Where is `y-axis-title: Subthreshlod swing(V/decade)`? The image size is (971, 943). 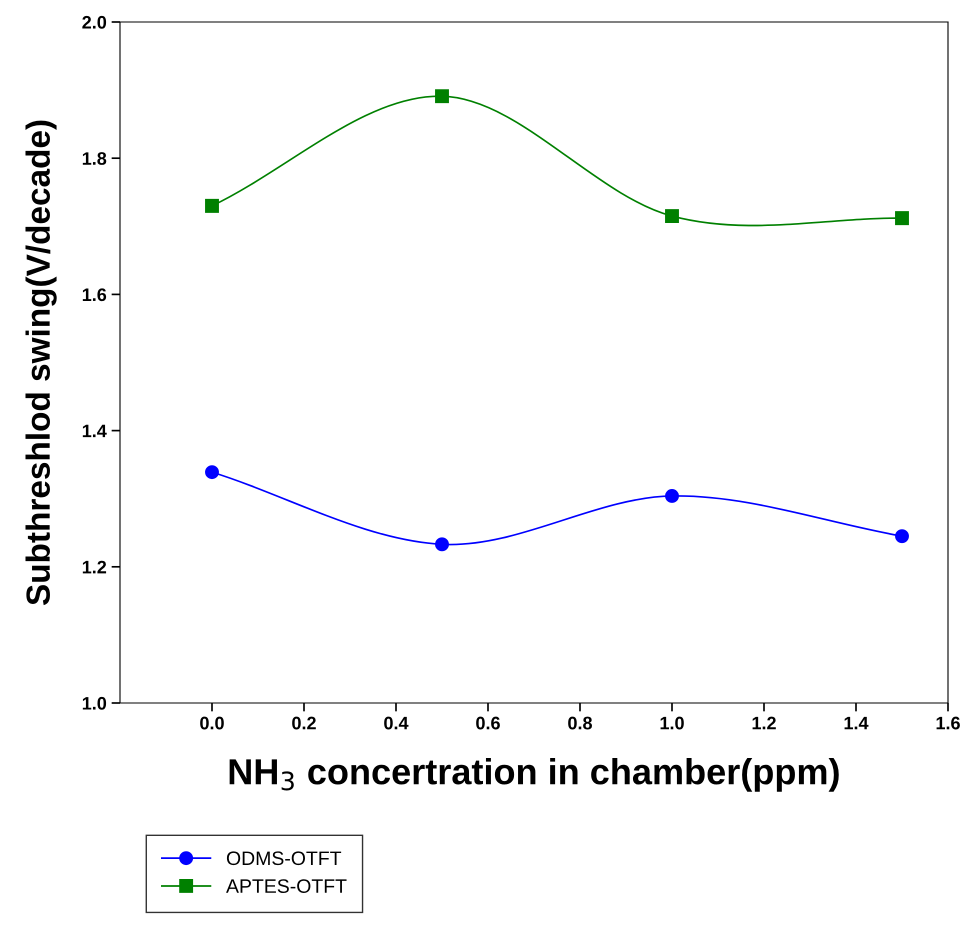
y-axis-title: Subthreshlod swing(V/decade) is located at coordinates (41, 363).